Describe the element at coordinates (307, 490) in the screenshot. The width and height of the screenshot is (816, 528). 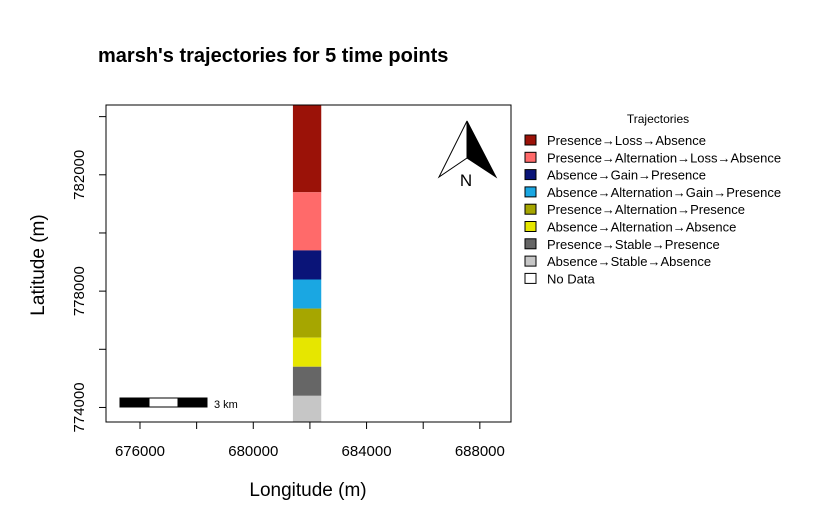
I see `x-axis-title: Longitude (m)` at that location.